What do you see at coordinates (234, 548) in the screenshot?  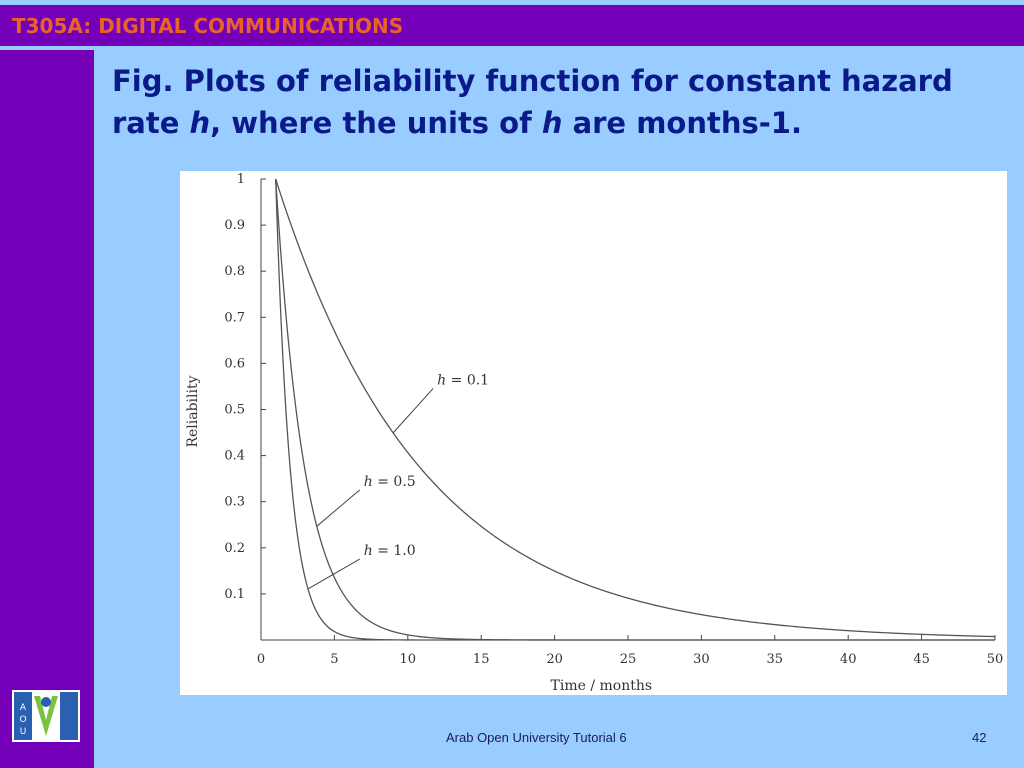 I see `y-tick-label: 0.2` at bounding box center [234, 548].